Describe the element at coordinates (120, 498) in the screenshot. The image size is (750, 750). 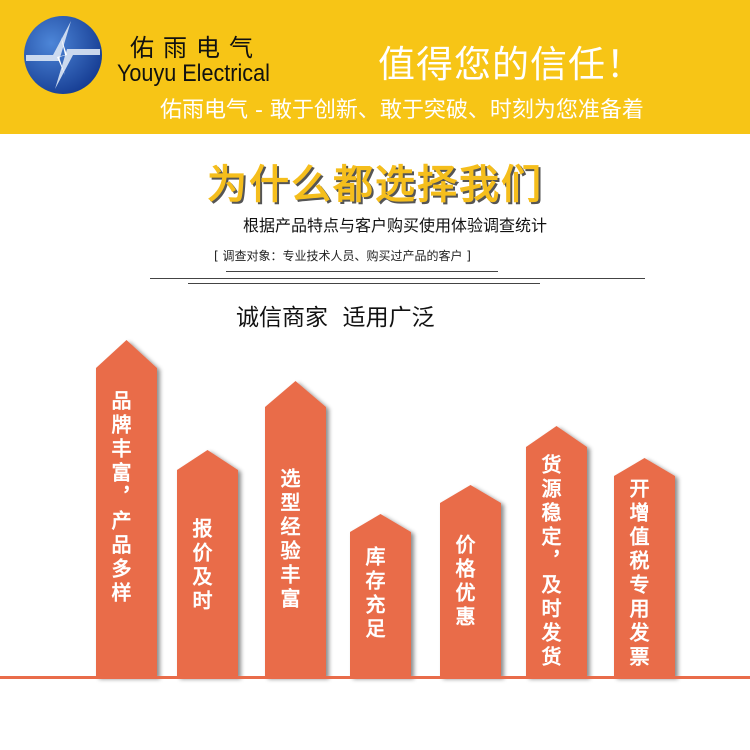
I see `column-label: 品牌丰富，产品多样` at that location.